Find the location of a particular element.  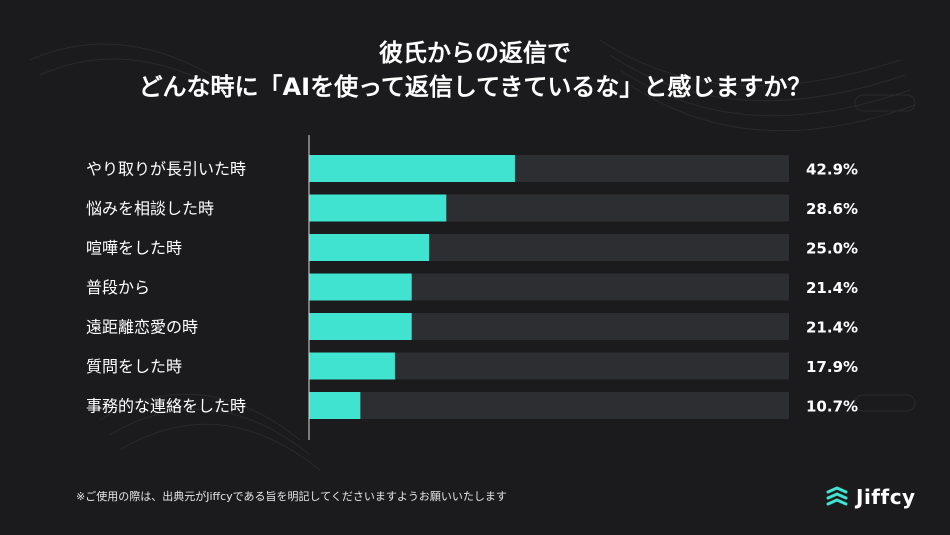

brand-name: Jiffcy is located at coordinates (886, 497).